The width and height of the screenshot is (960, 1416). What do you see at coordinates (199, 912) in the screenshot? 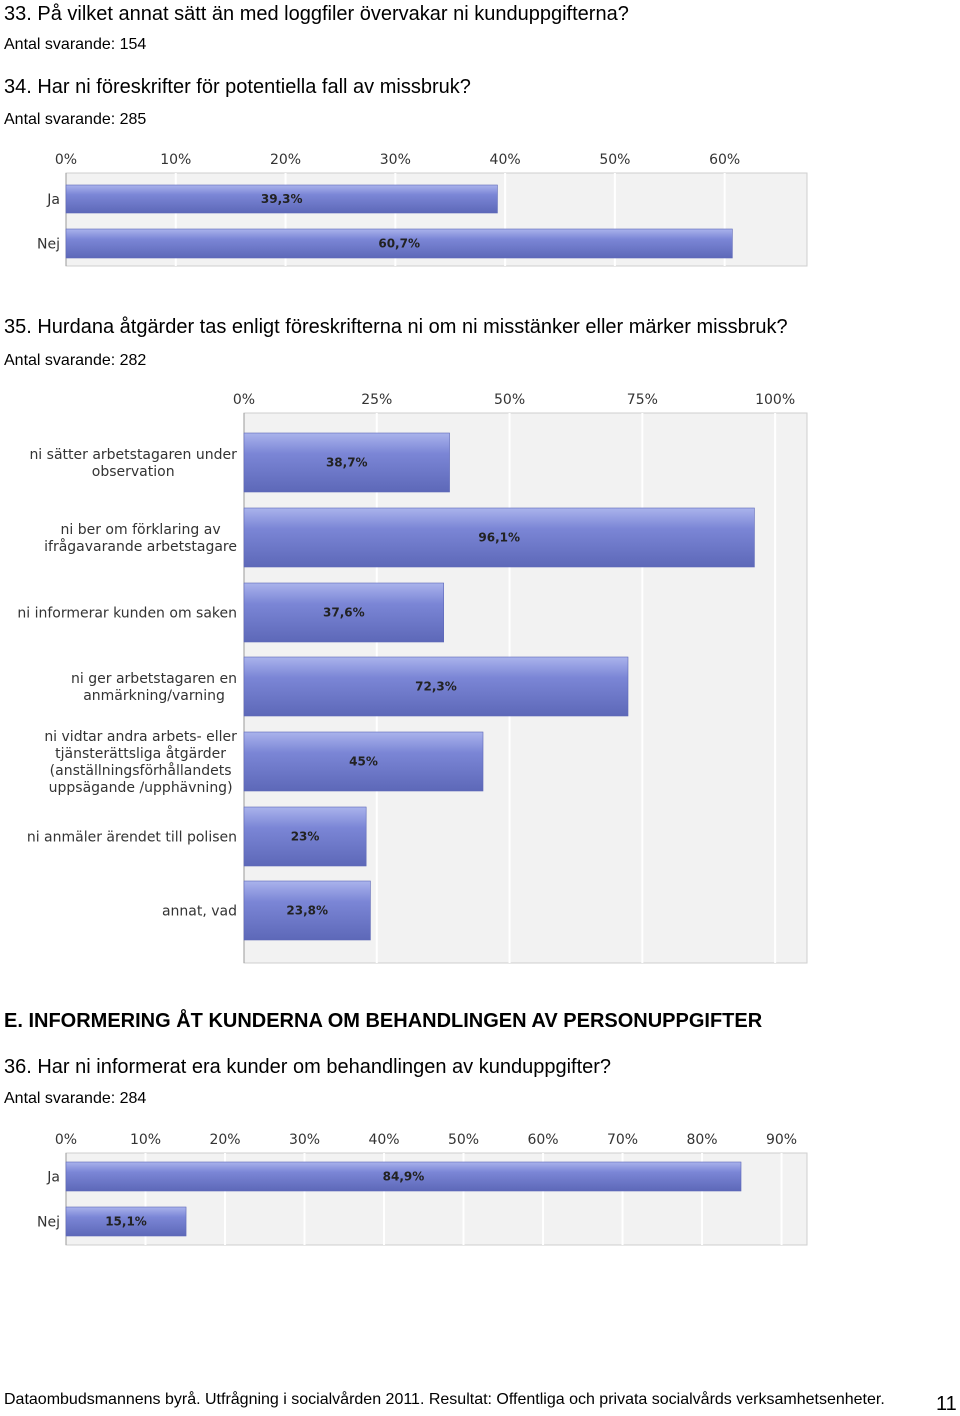
I see `category-label: annat, vad` at bounding box center [199, 912].